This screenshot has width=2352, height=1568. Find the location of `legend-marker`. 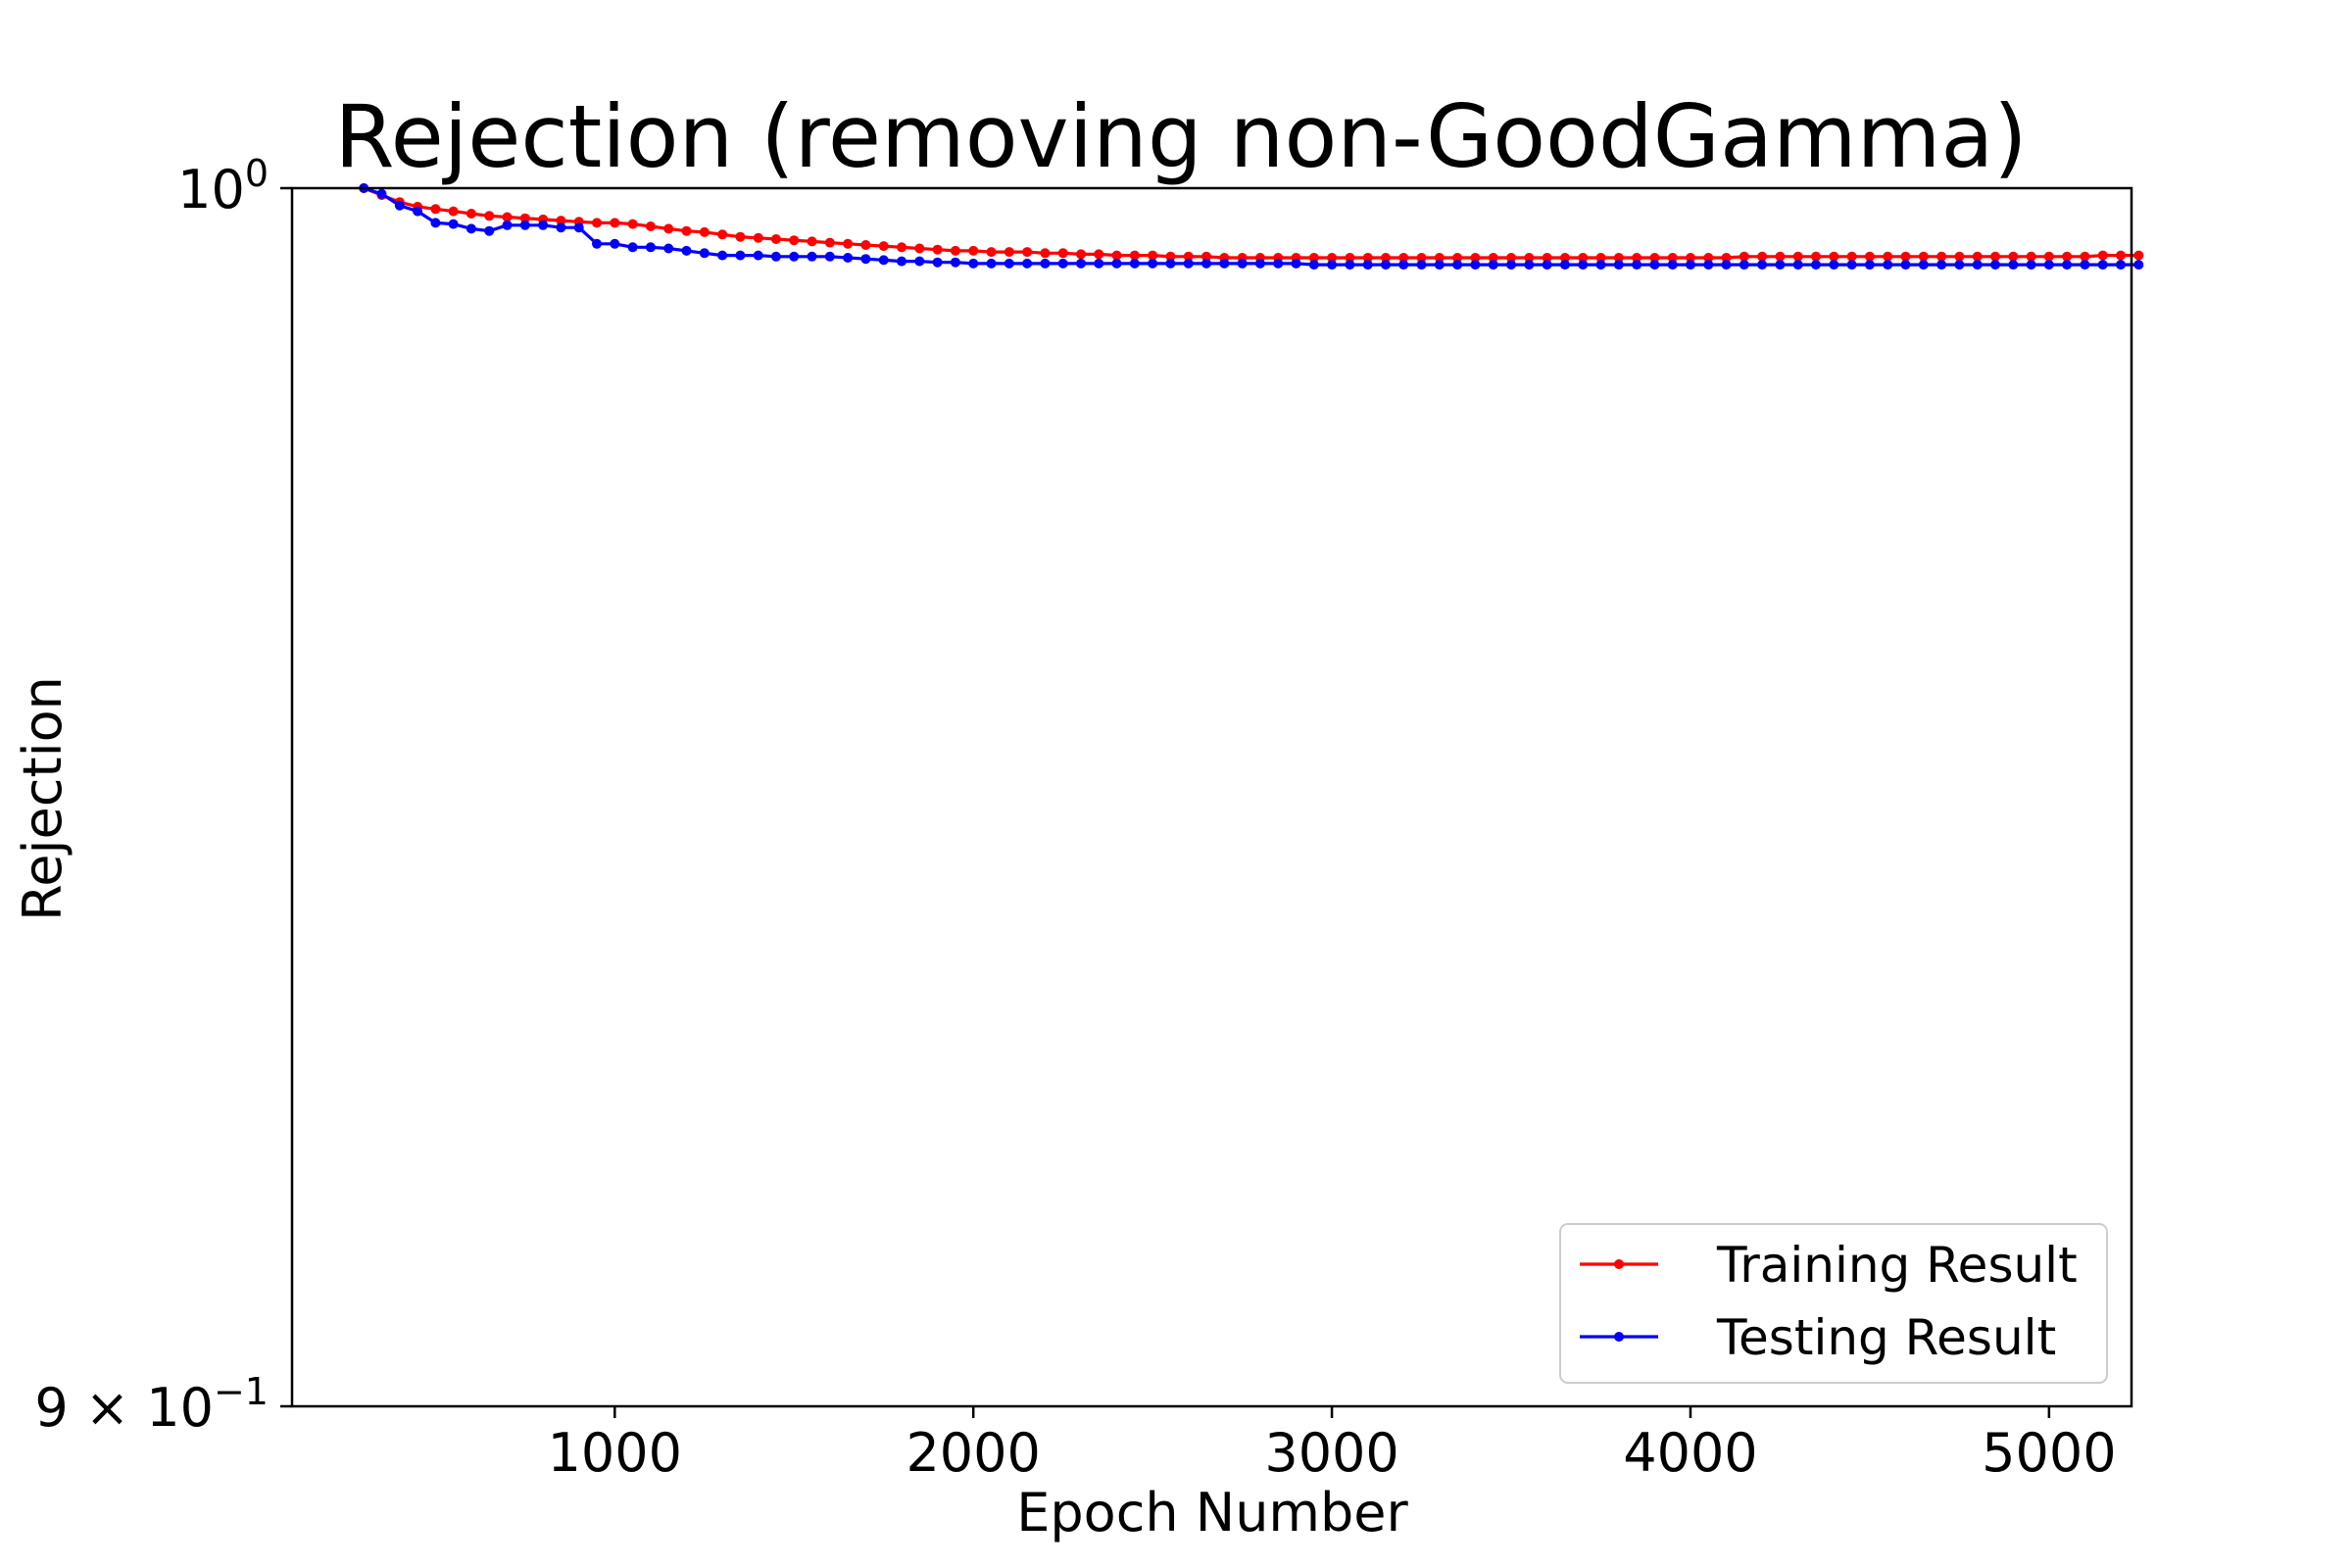

legend-marker is located at coordinates (1619, 1337).